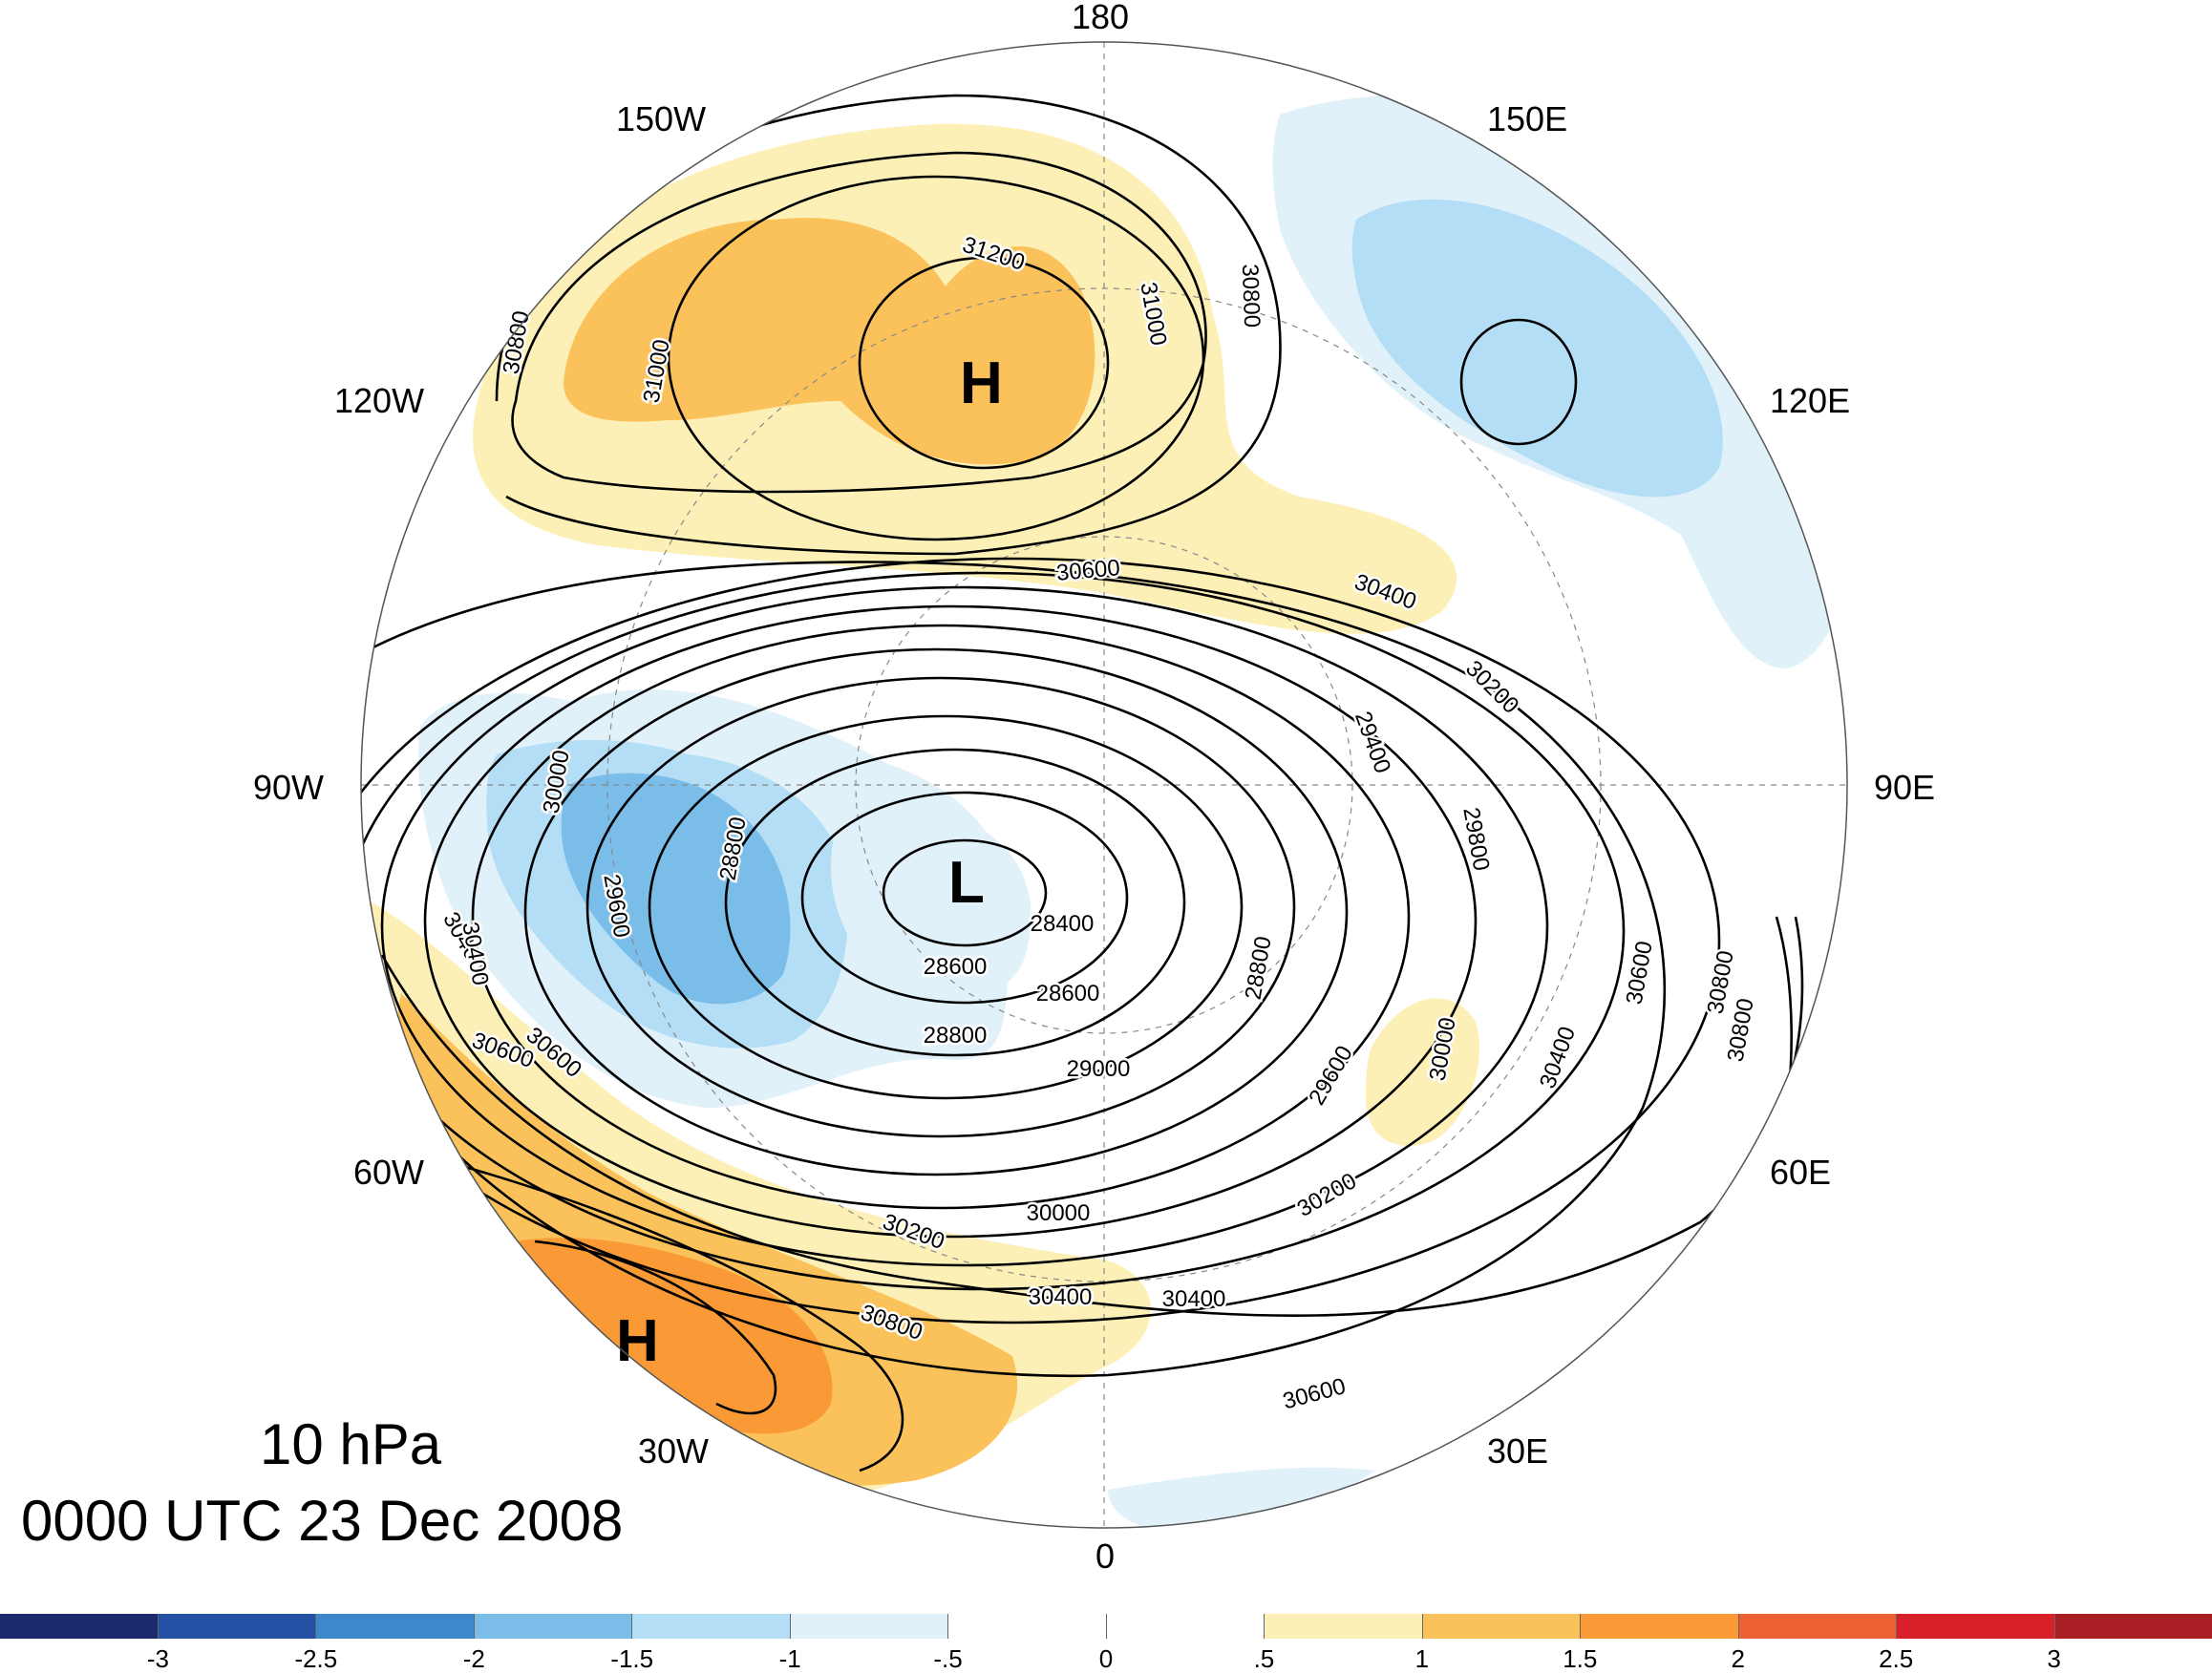 Image resolution: width=2212 pixels, height=1674 pixels. I want to click on contour-label: 30800, so click(1251, 296).